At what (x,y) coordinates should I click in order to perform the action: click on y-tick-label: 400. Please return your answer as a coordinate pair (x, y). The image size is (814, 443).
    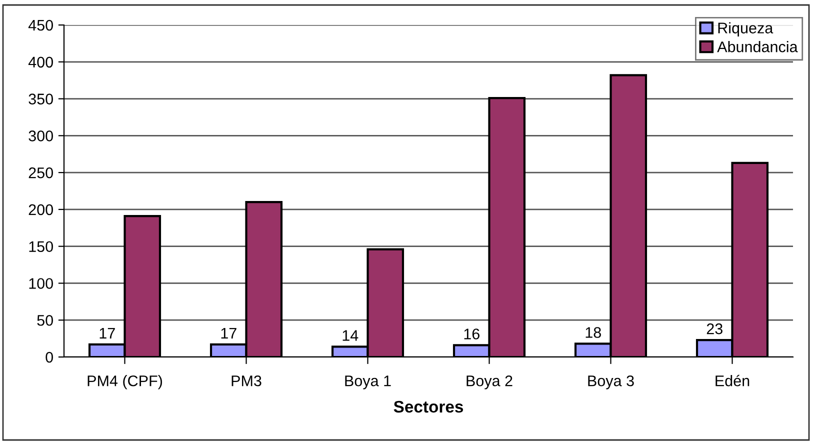
    Looking at the image, I should click on (40, 62).